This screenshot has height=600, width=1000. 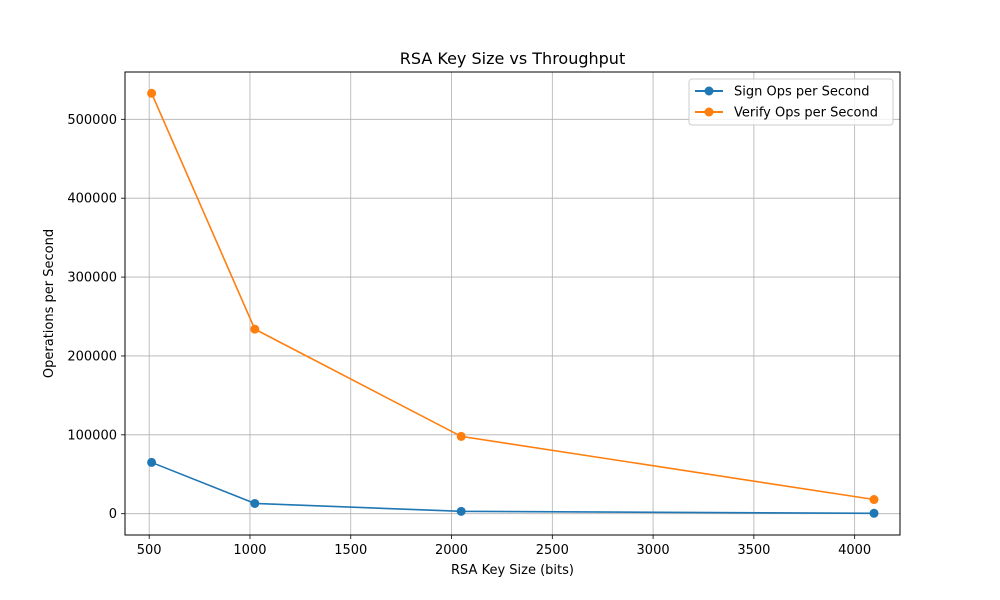 What do you see at coordinates (451, 550) in the screenshot?
I see `x-tick-label: 2000` at bounding box center [451, 550].